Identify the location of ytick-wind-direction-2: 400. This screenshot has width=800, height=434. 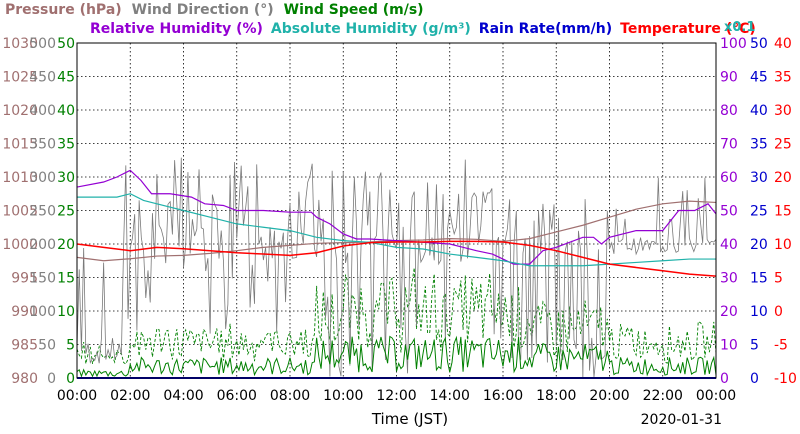
(42, 111).